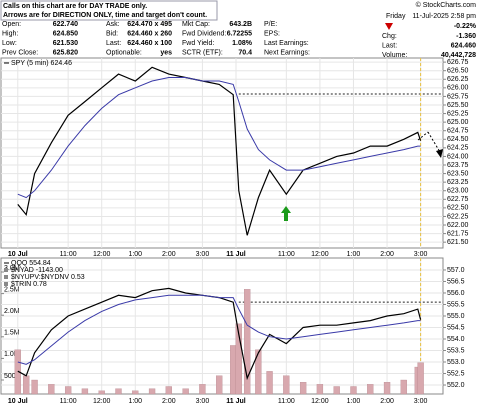 The height and width of the screenshot is (406, 480). I want to click on quote-label: Mkt Cap:, so click(196, 24).